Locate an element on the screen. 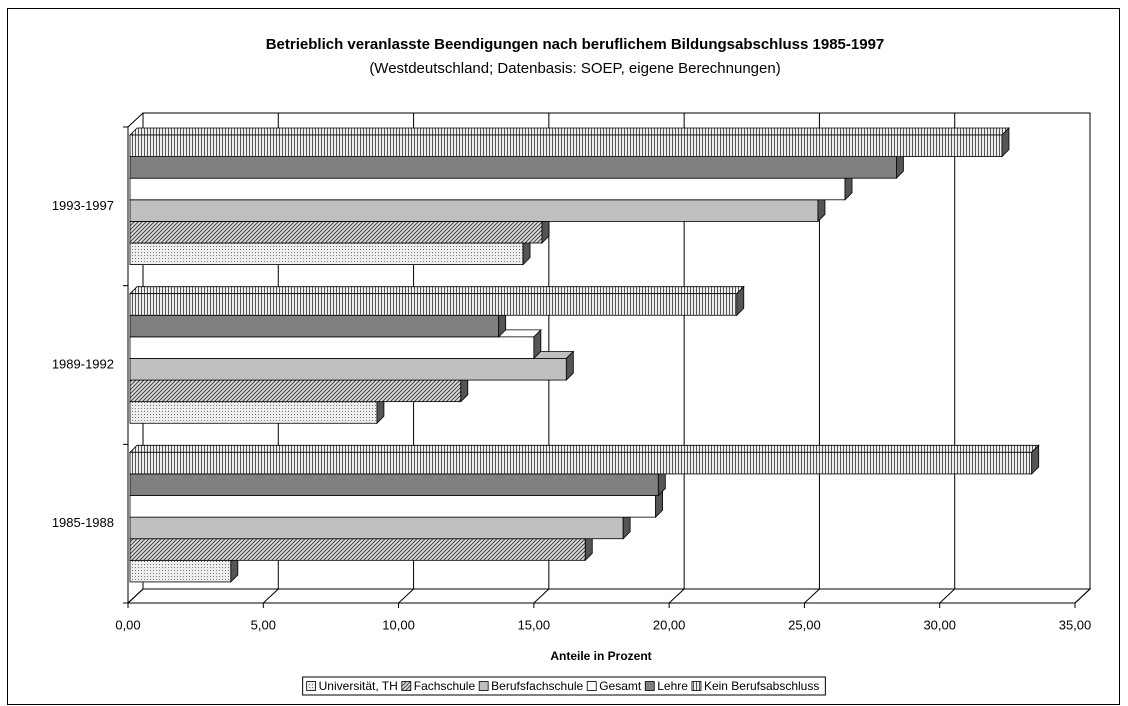 The width and height of the screenshot is (1128, 706). x-tick-label: 0,00 is located at coordinates (127, 624).